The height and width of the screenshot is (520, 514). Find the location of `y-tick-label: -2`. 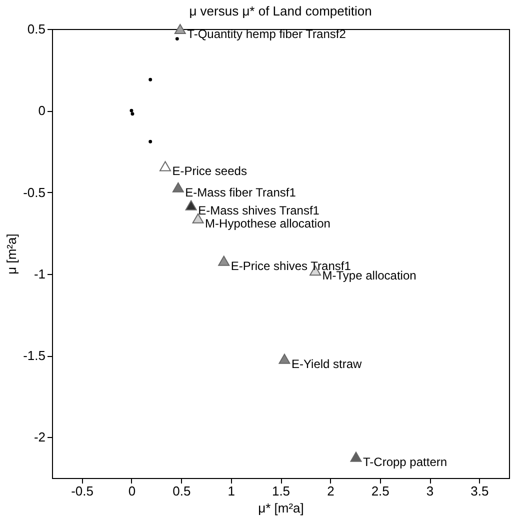

y-tick-label: -2 is located at coordinates (40, 437).